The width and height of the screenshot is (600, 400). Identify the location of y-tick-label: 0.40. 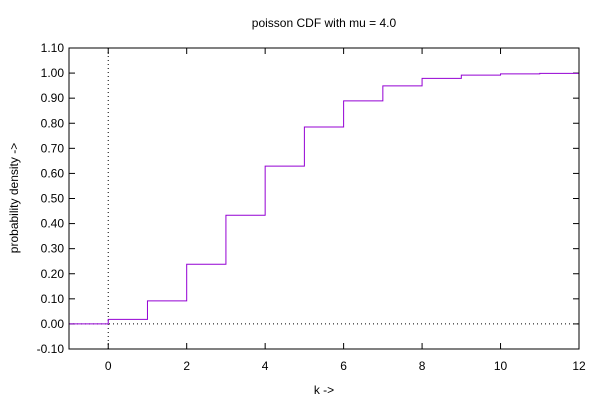
(53, 224).